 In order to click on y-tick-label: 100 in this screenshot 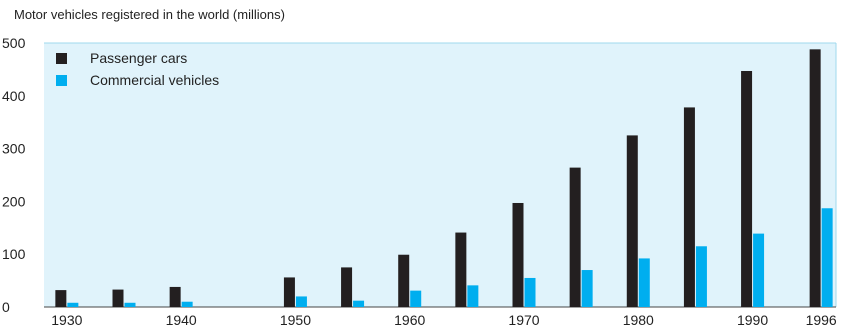, I will do `click(14, 254)`.